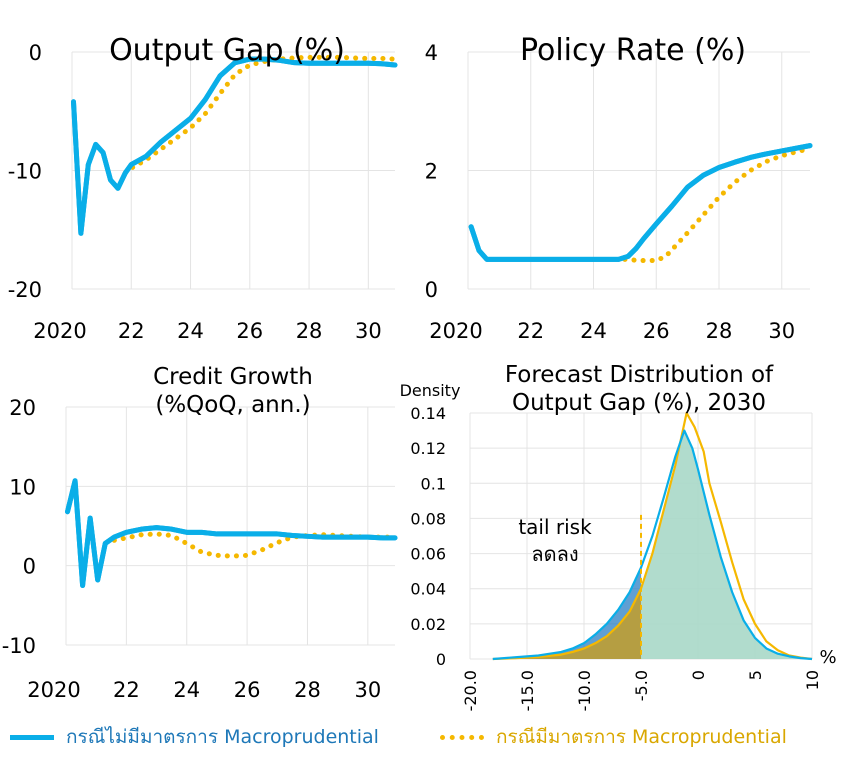  I want to click on chart-title: Forecast Distribution of, so click(639, 375).